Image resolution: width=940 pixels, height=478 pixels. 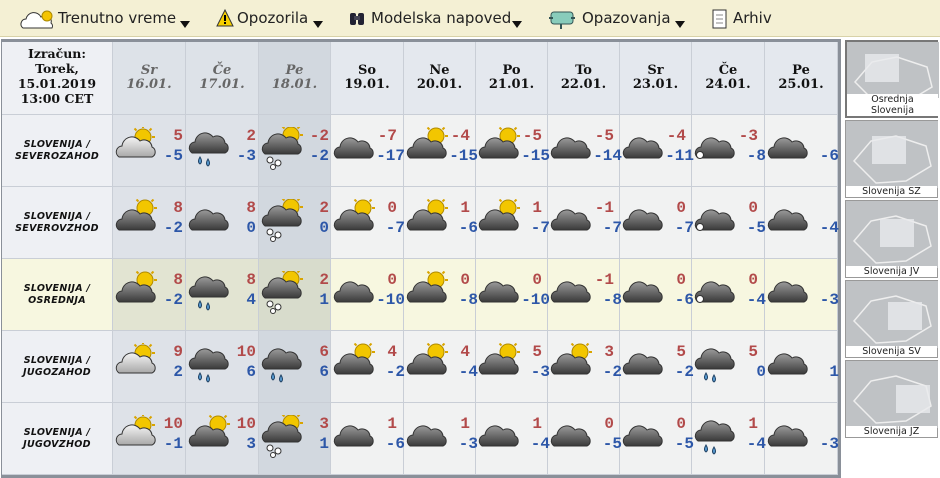 I want to click on menu-item: Arhiv, so click(x=752, y=18).